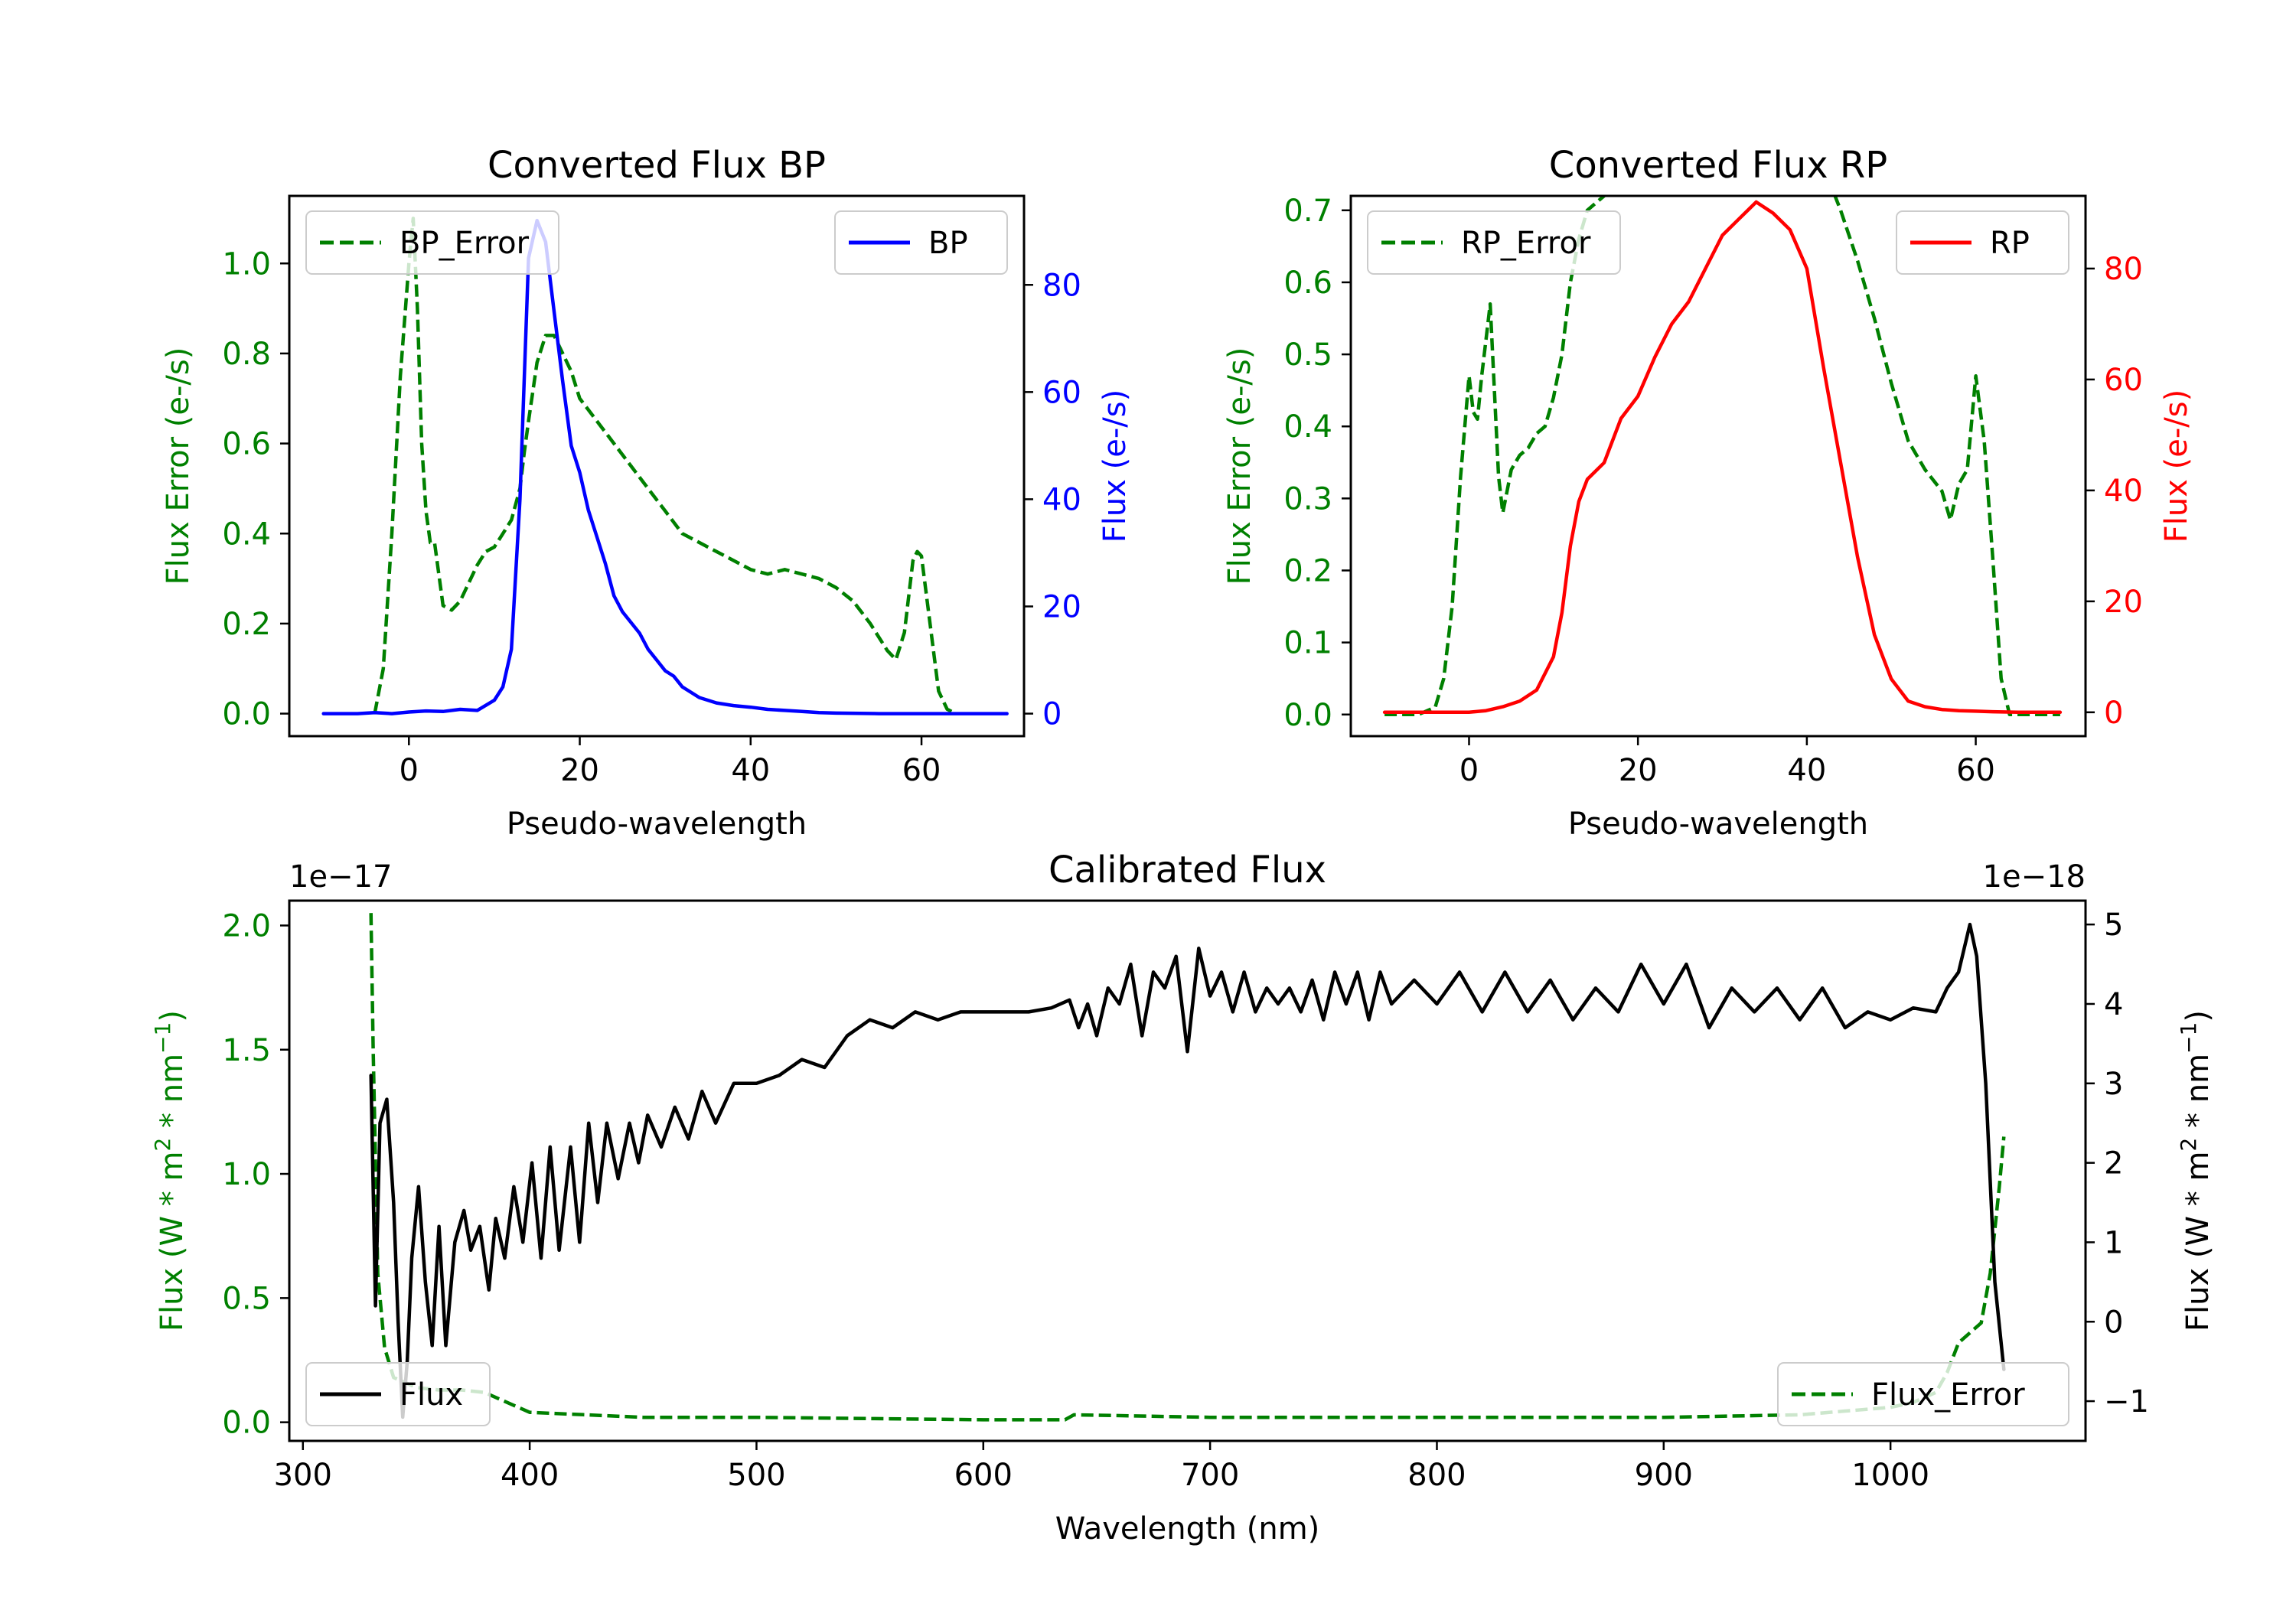 This screenshot has width=2296, height=1610. I want to click on legend-right: RP, so click(1982, 242).